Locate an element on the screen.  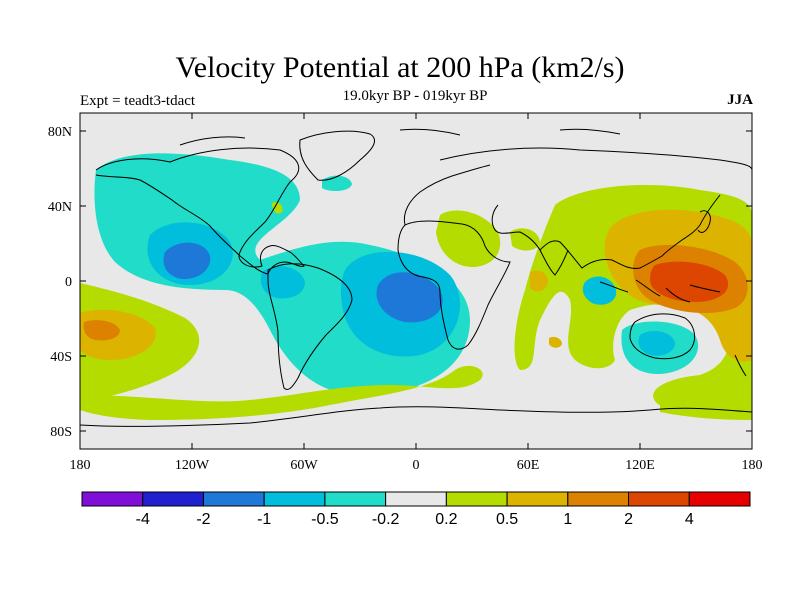
coast-asia is located at coordinates (595, 208).